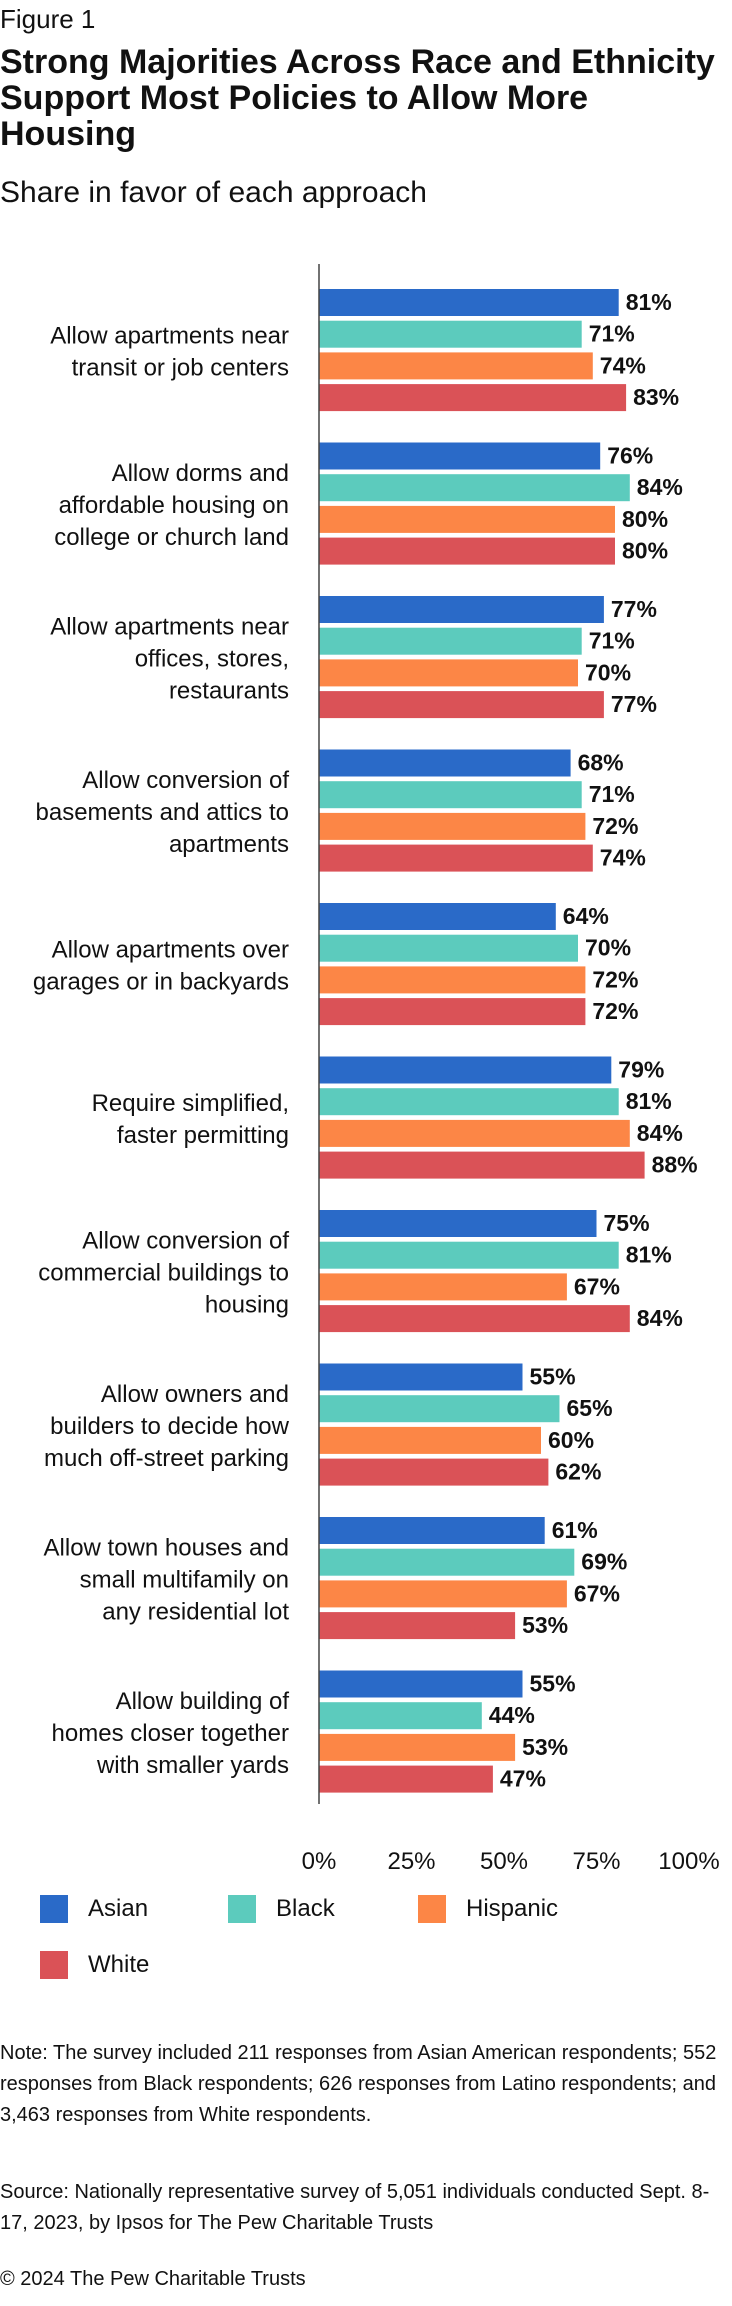  What do you see at coordinates (623, 858) in the screenshot?
I see `value-label-white-4: 74%` at bounding box center [623, 858].